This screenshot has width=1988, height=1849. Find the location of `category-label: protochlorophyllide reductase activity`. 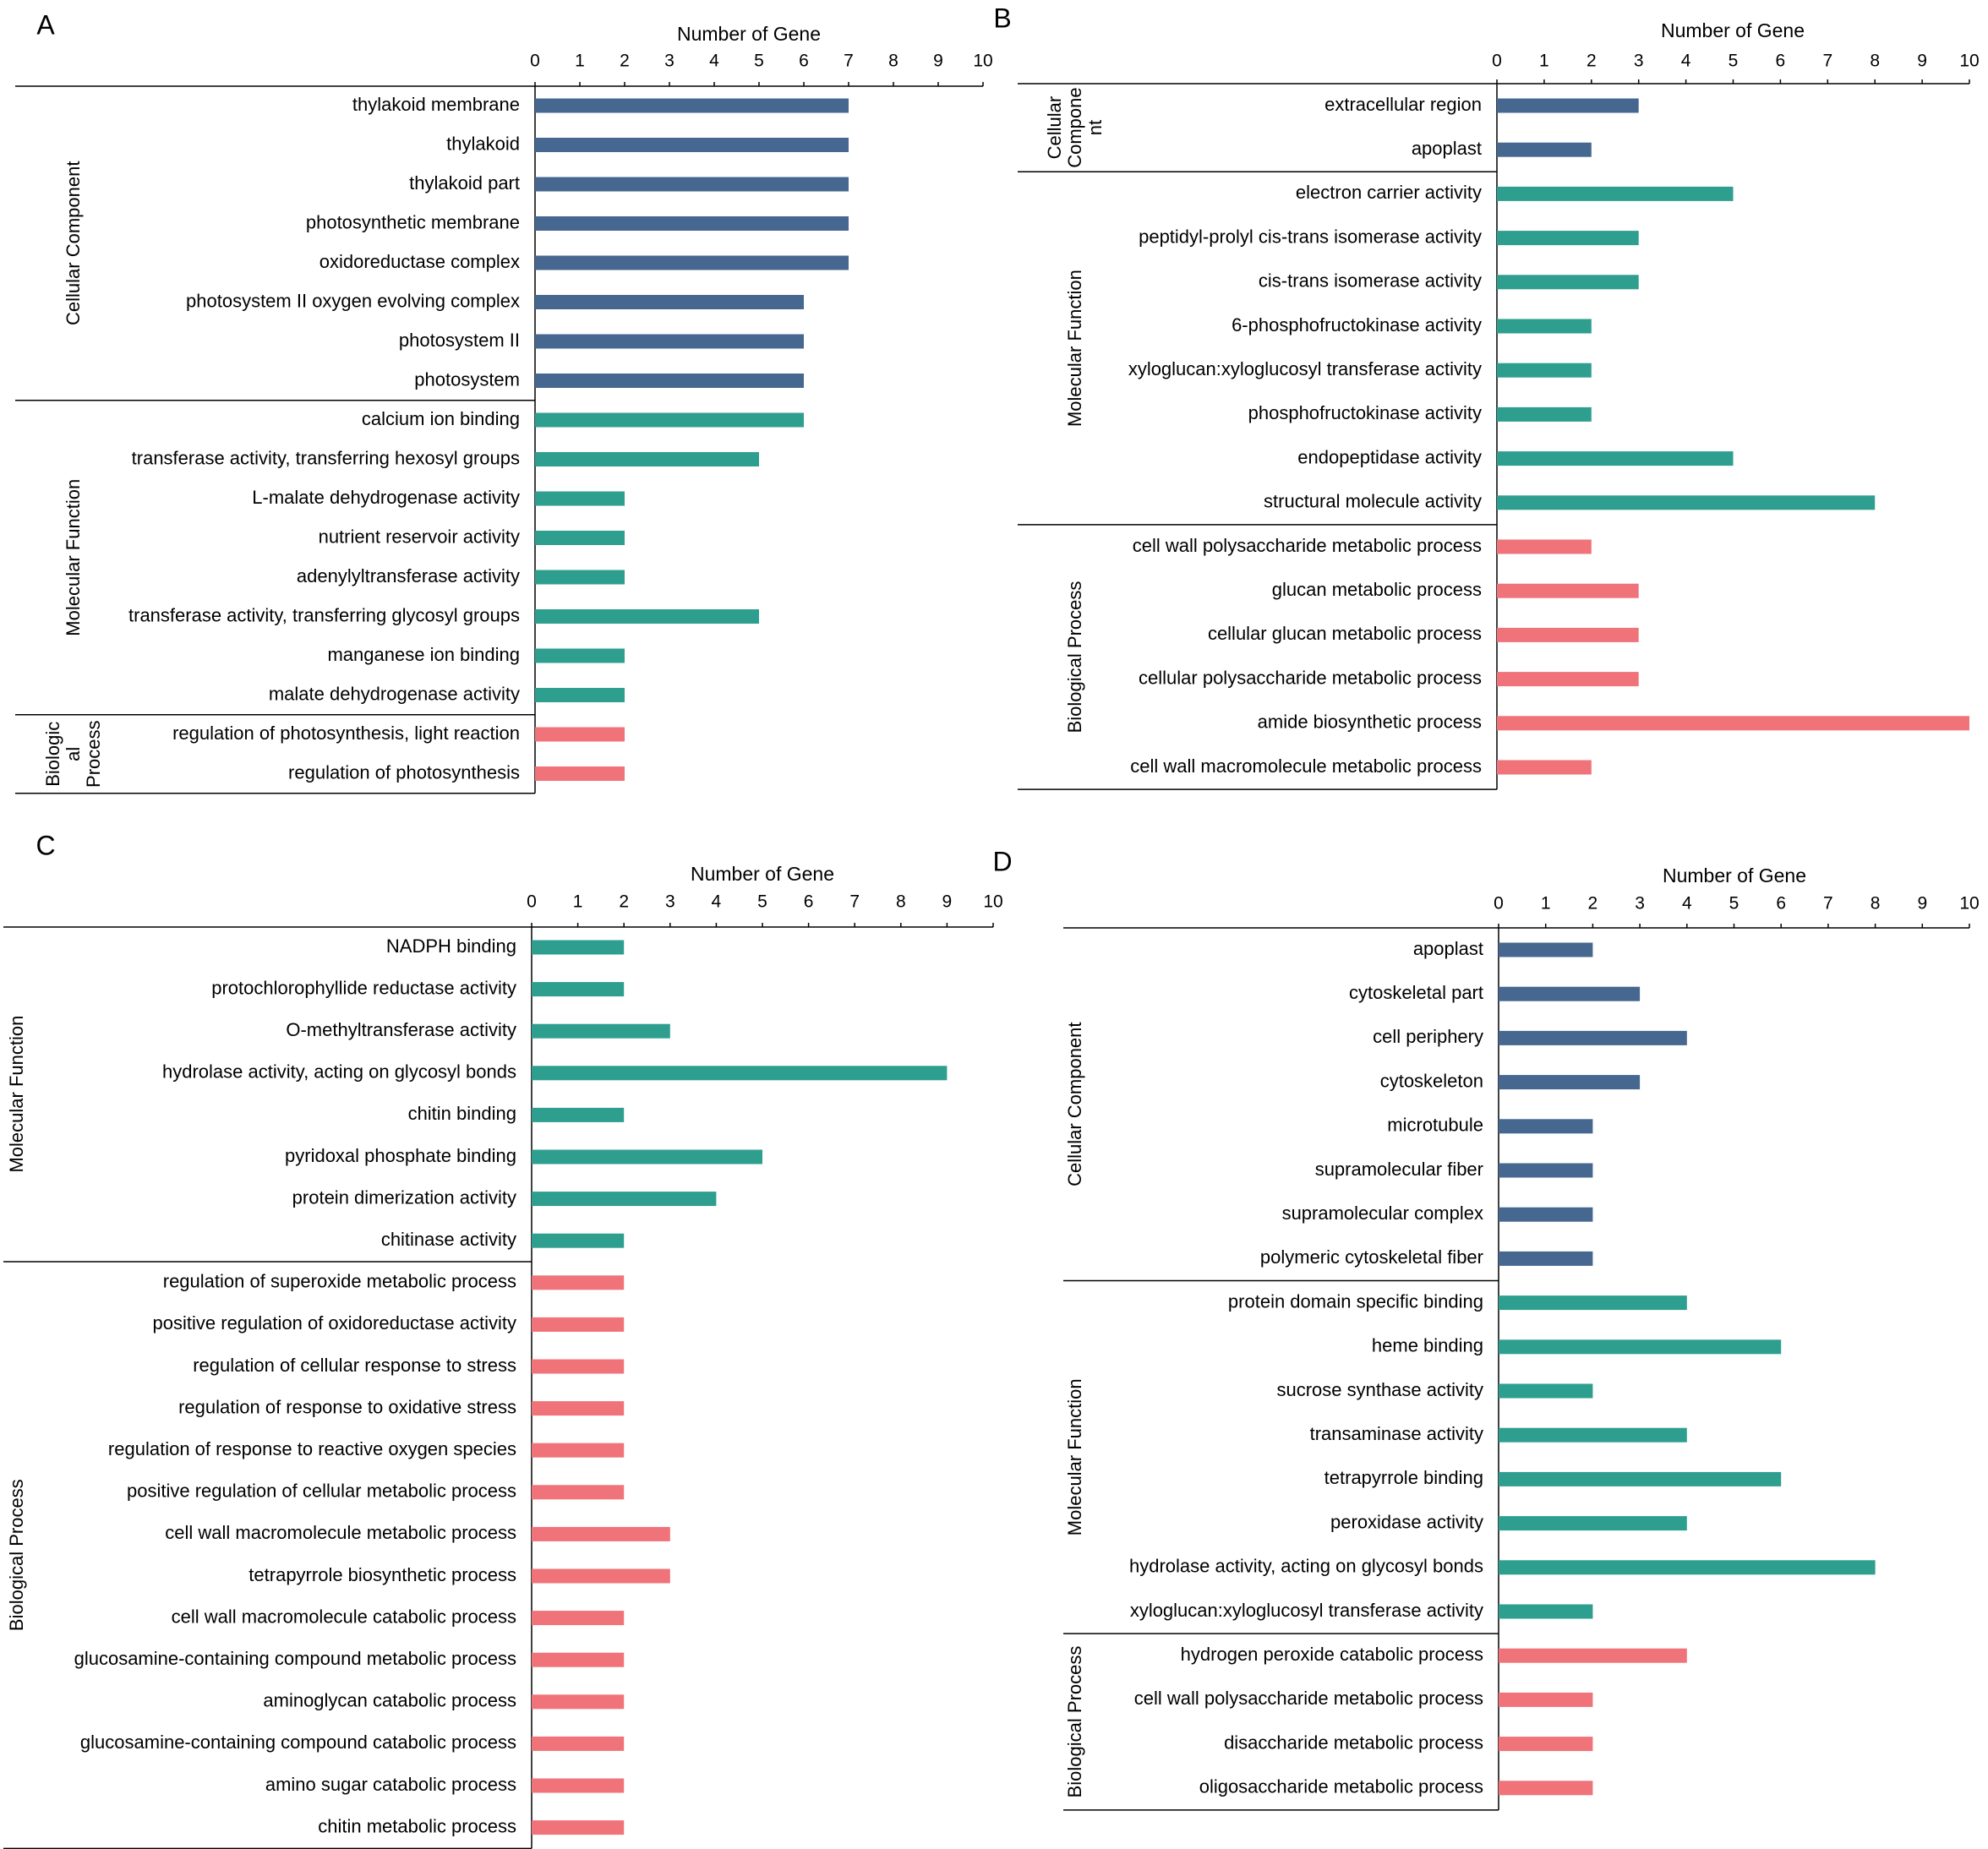

category-label: protochlorophyllide reductase activity is located at coordinates (363, 987).